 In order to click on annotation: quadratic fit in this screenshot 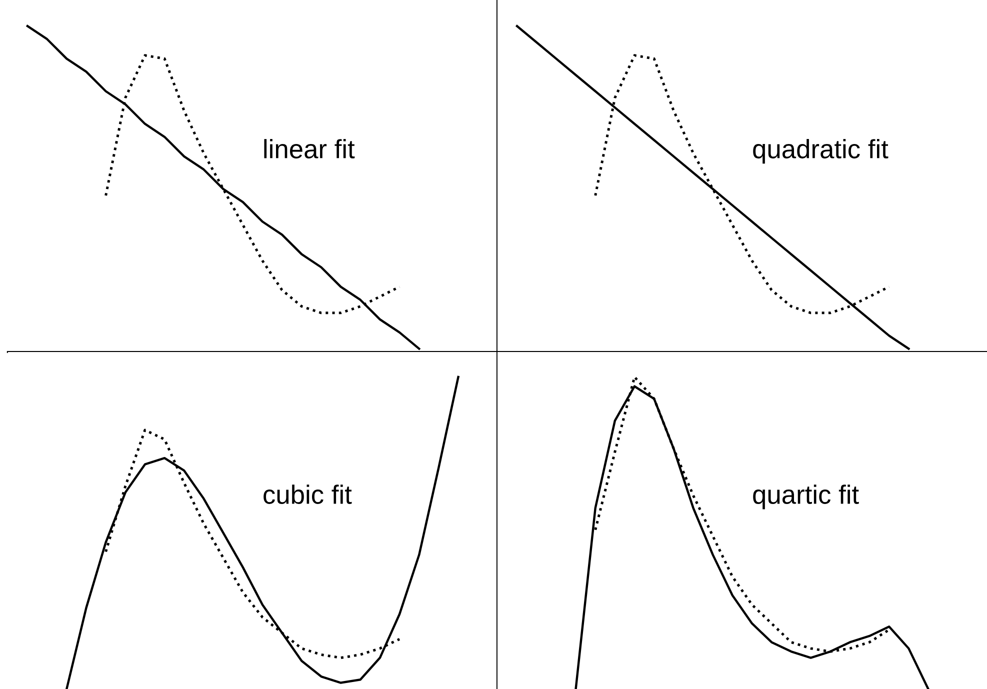, I will do `click(820, 151)`.